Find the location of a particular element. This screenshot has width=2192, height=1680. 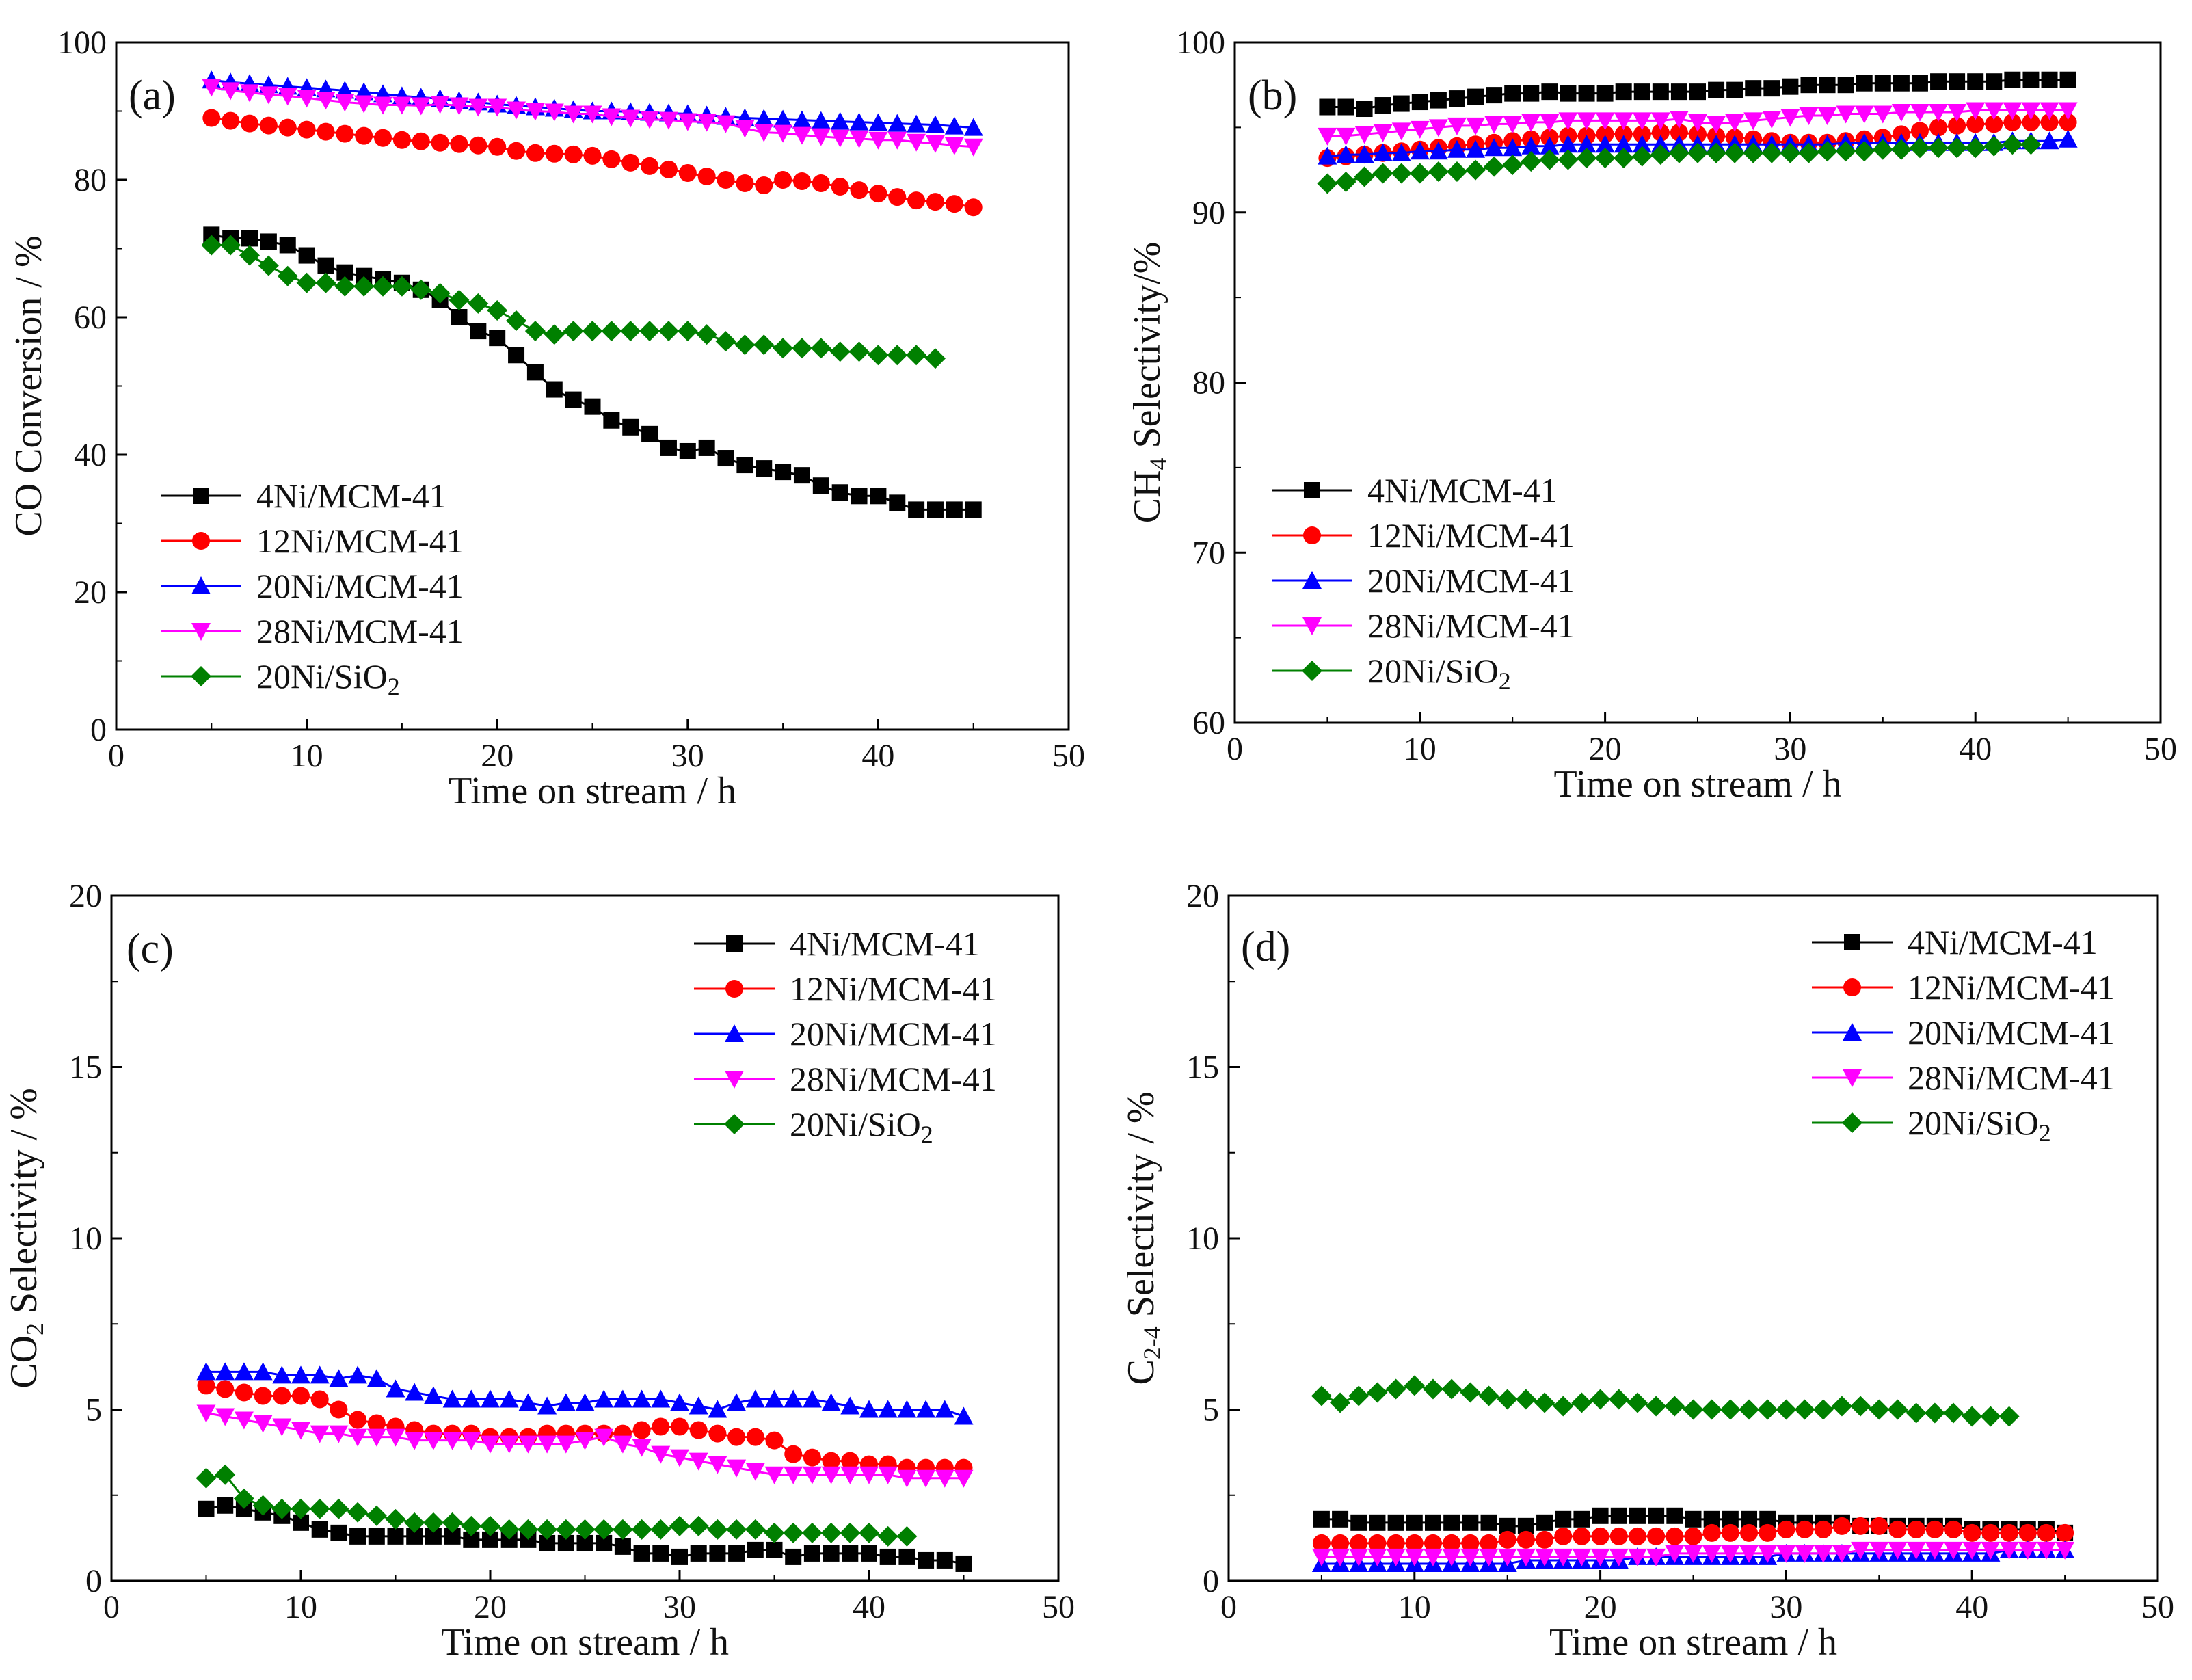

legend-entry: 4Ni/MCM-41 is located at coordinates (1415, 490).